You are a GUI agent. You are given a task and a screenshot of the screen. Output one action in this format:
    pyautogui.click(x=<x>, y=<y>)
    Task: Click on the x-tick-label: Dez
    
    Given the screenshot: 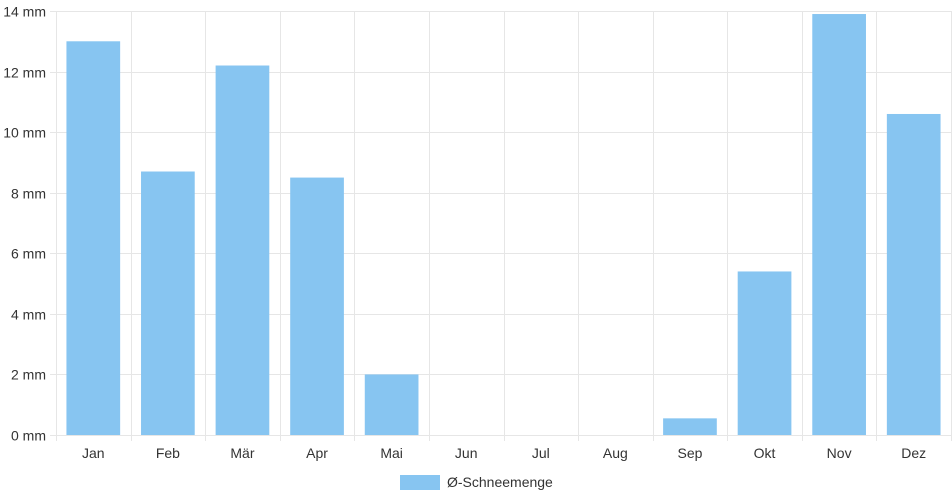 What is the action you would take?
    pyautogui.click(x=913, y=453)
    